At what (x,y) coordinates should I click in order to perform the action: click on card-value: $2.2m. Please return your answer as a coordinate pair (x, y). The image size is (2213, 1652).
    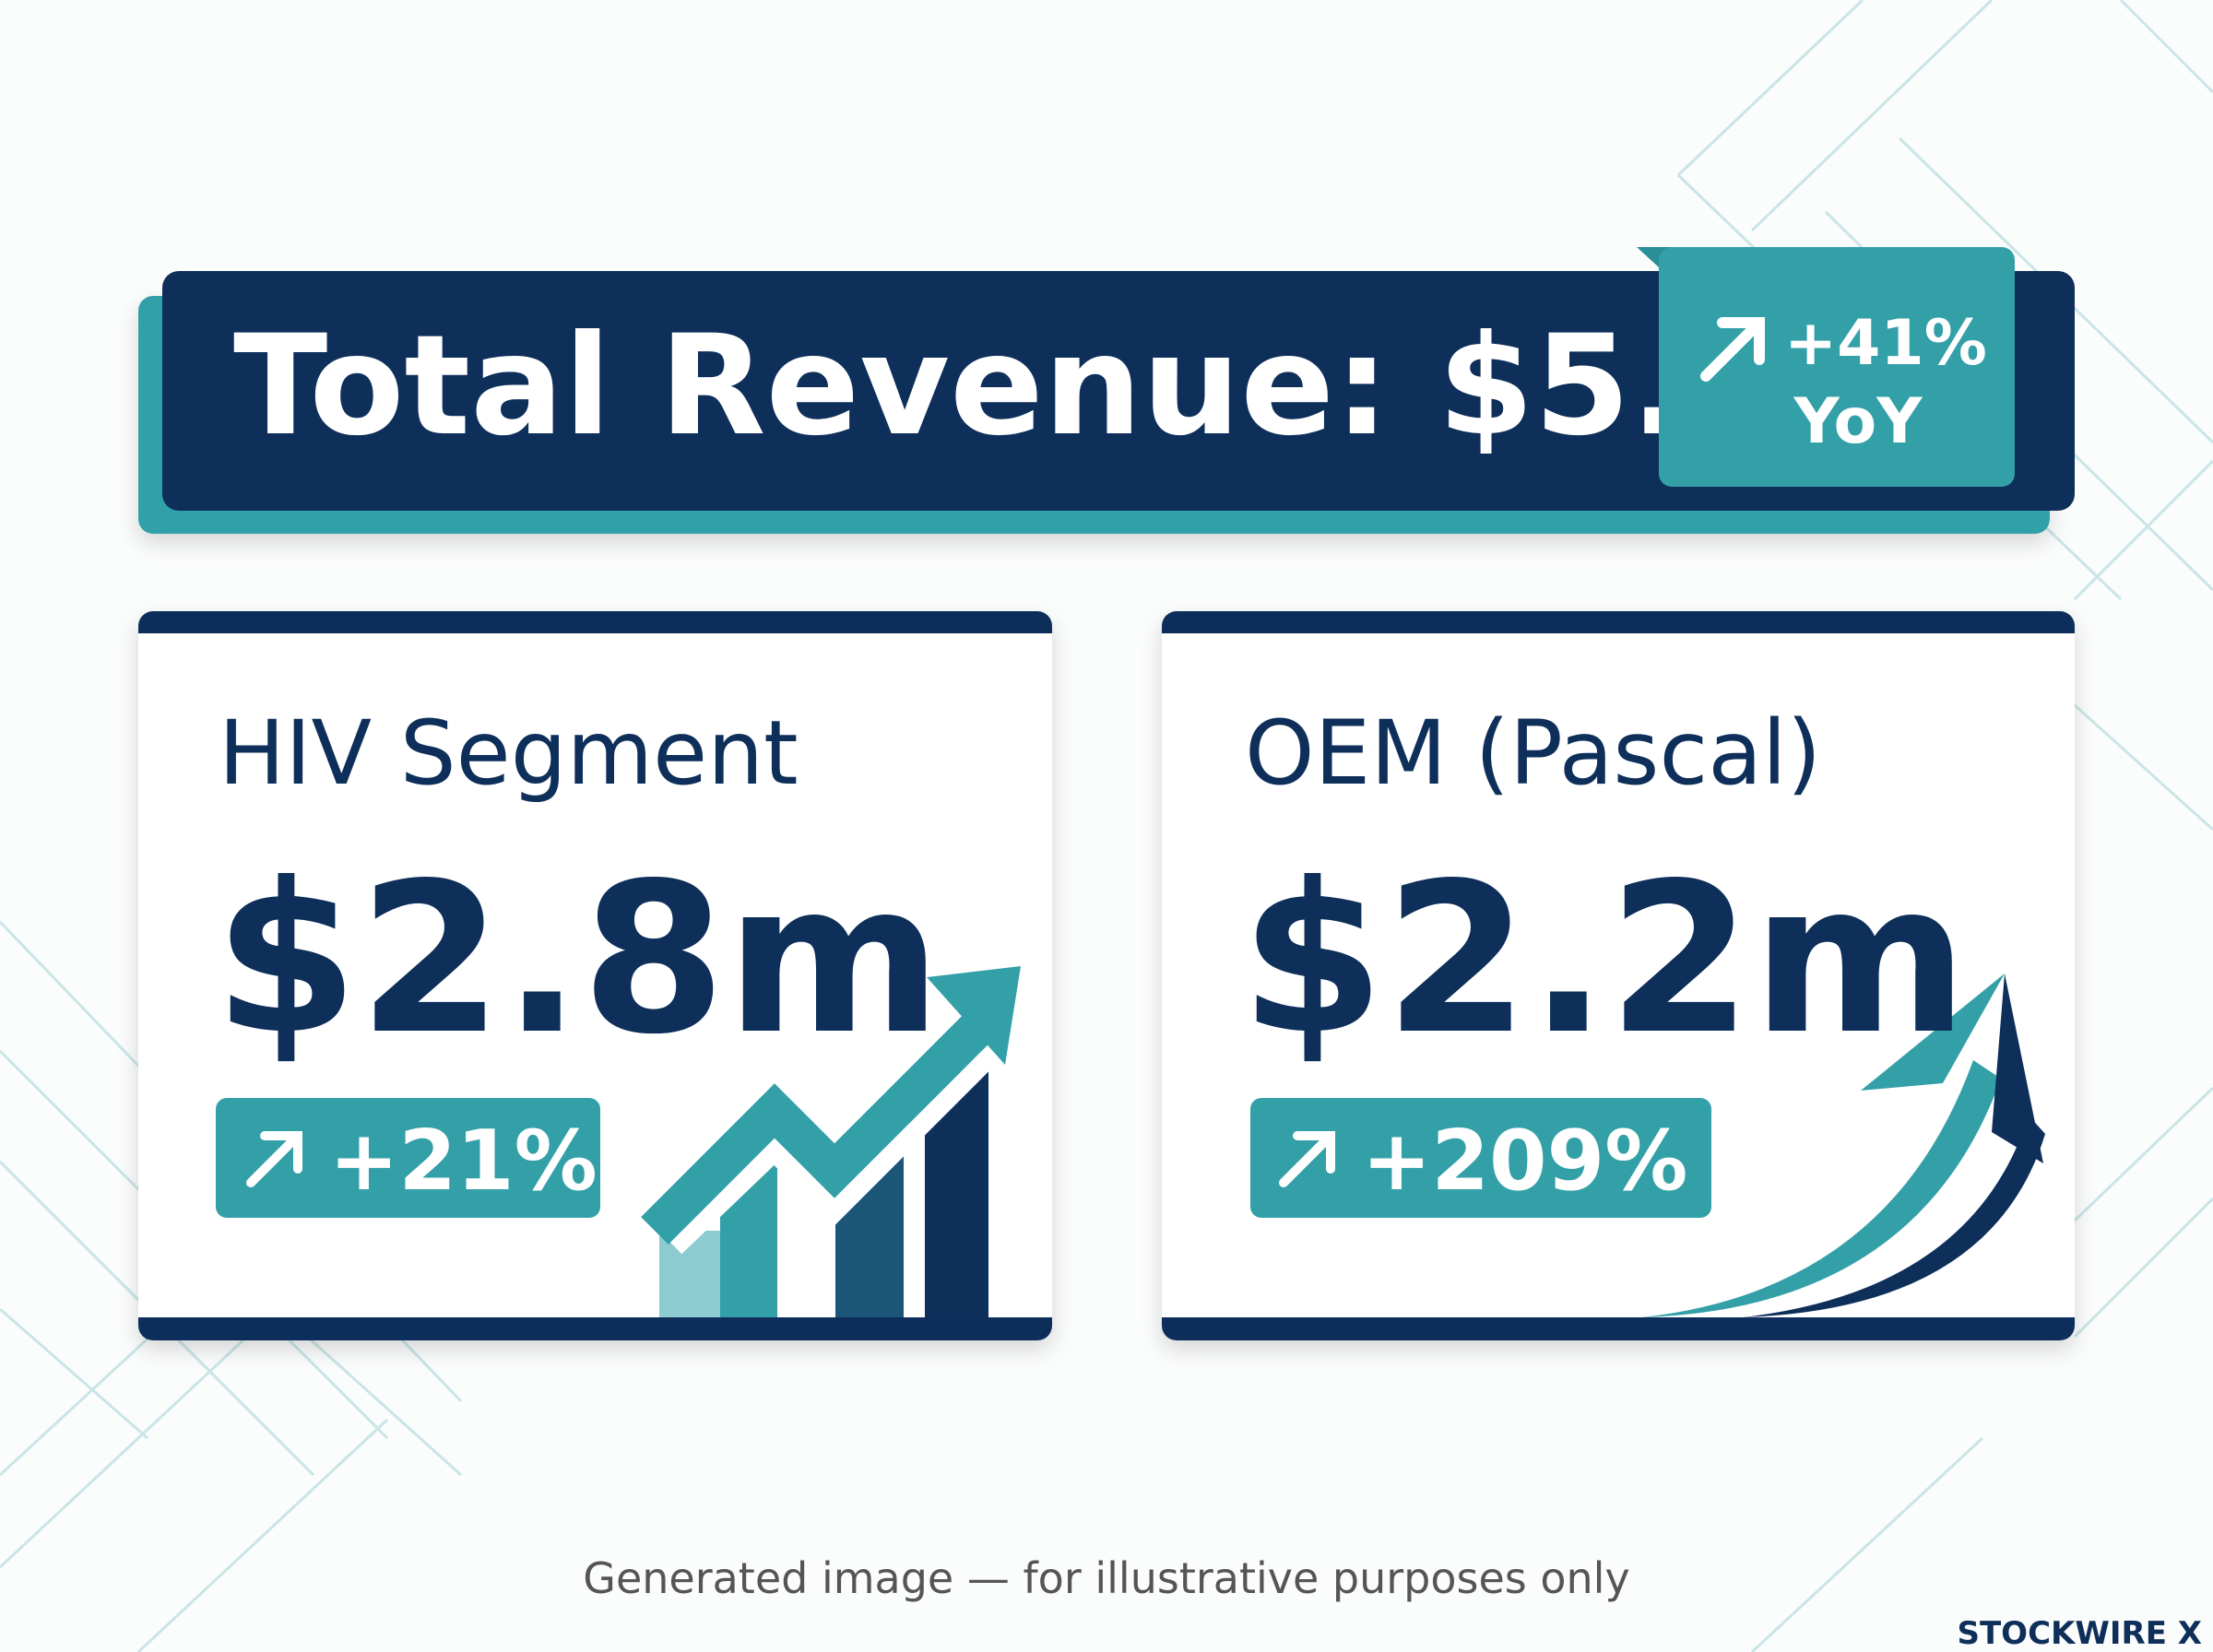
    Looking at the image, I should click on (1604, 959).